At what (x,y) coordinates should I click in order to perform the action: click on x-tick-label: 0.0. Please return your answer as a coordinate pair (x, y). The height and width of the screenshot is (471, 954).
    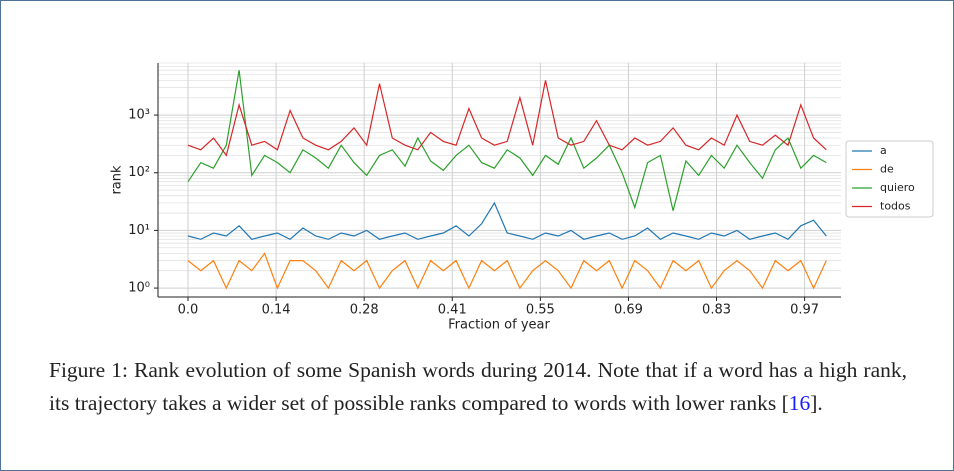
    Looking at the image, I should click on (188, 310).